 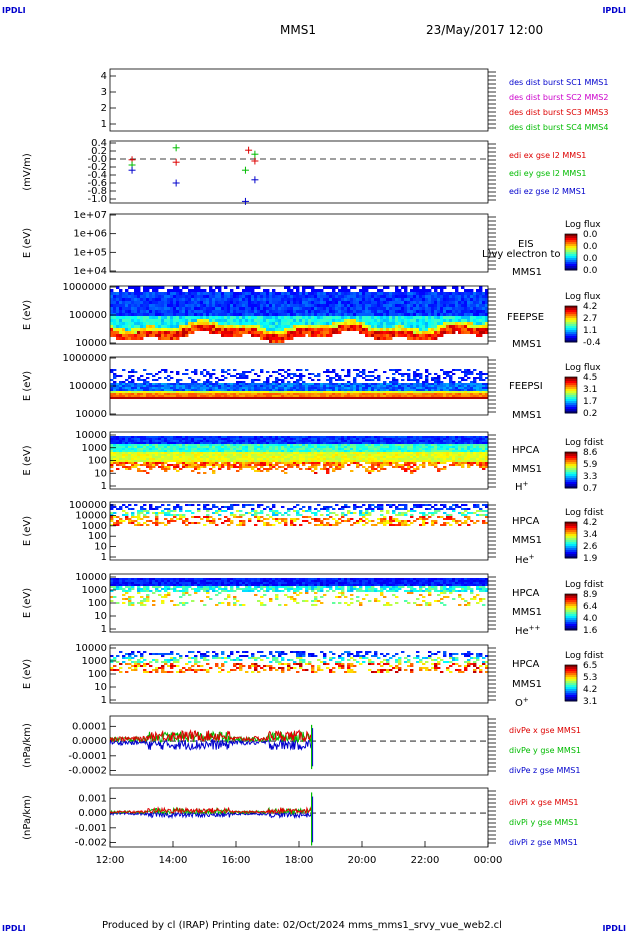 What do you see at coordinates (614, 928) in the screenshot?
I see `corner-mark-bottom-right: IPDLI` at bounding box center [614, 928].